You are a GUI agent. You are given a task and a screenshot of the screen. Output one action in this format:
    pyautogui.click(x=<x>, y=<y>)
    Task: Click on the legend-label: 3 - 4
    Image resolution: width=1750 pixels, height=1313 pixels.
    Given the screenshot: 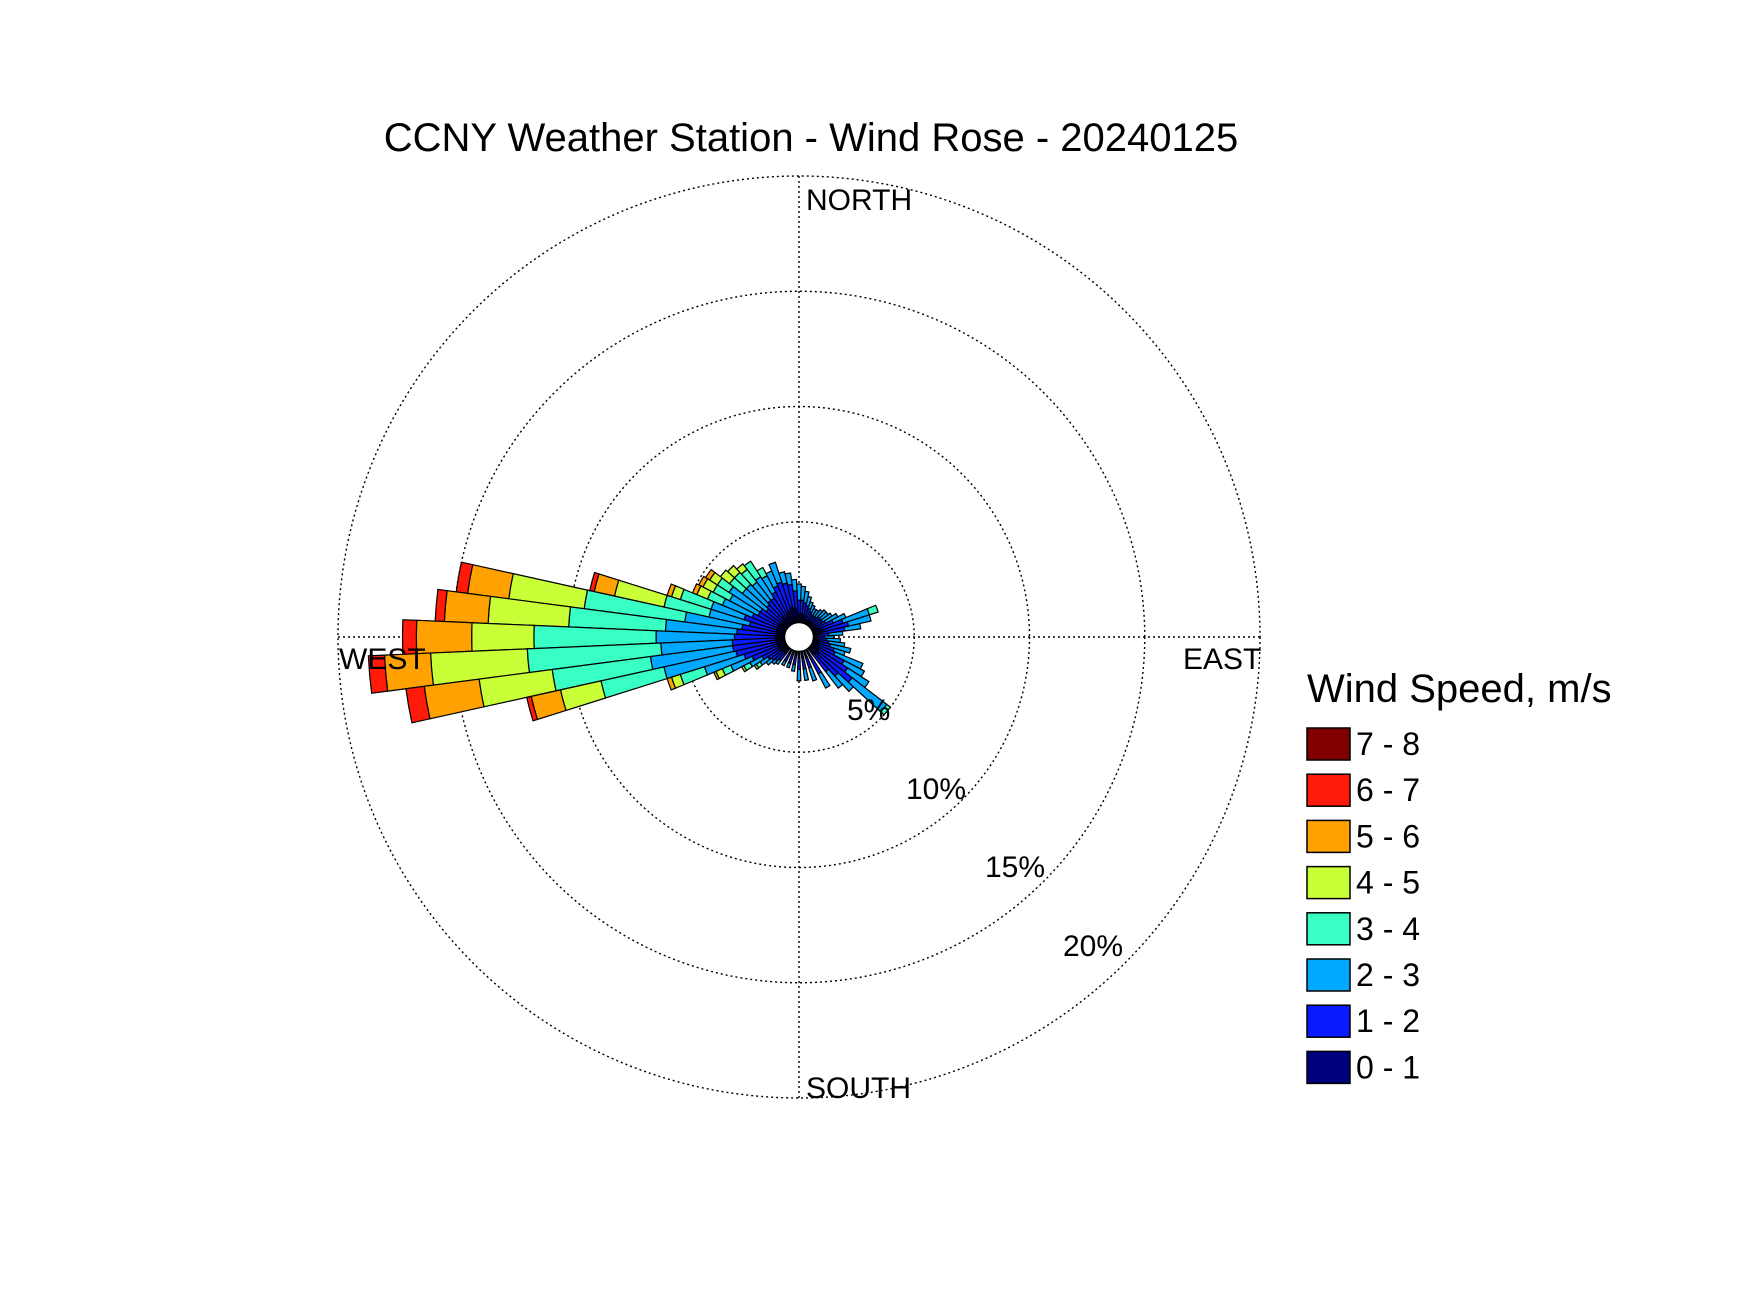 What is the action you would take?
    pyautogui.click(x=1388, y=929)
    